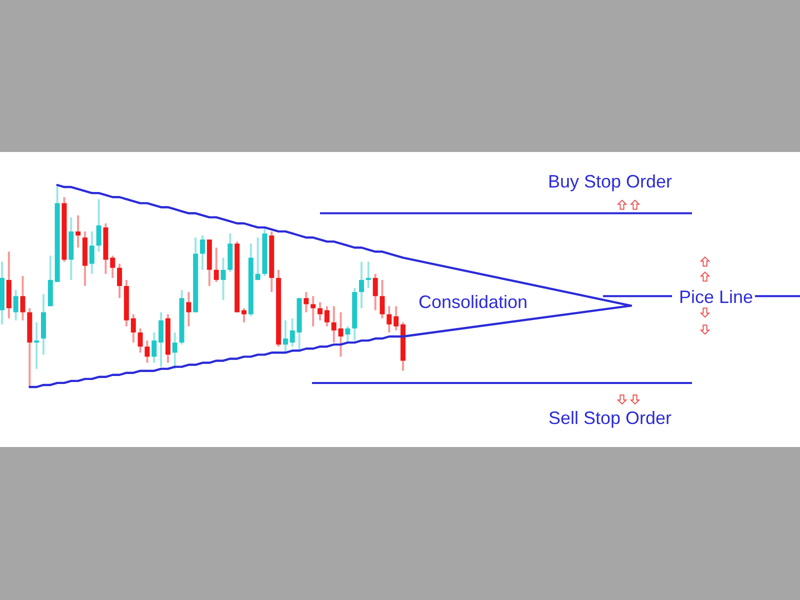 The width and height of the screenshot is (800, 600). Describe the element at coordinates (473, 302) in the screenshot. I see `text: Consolidation` at that location.